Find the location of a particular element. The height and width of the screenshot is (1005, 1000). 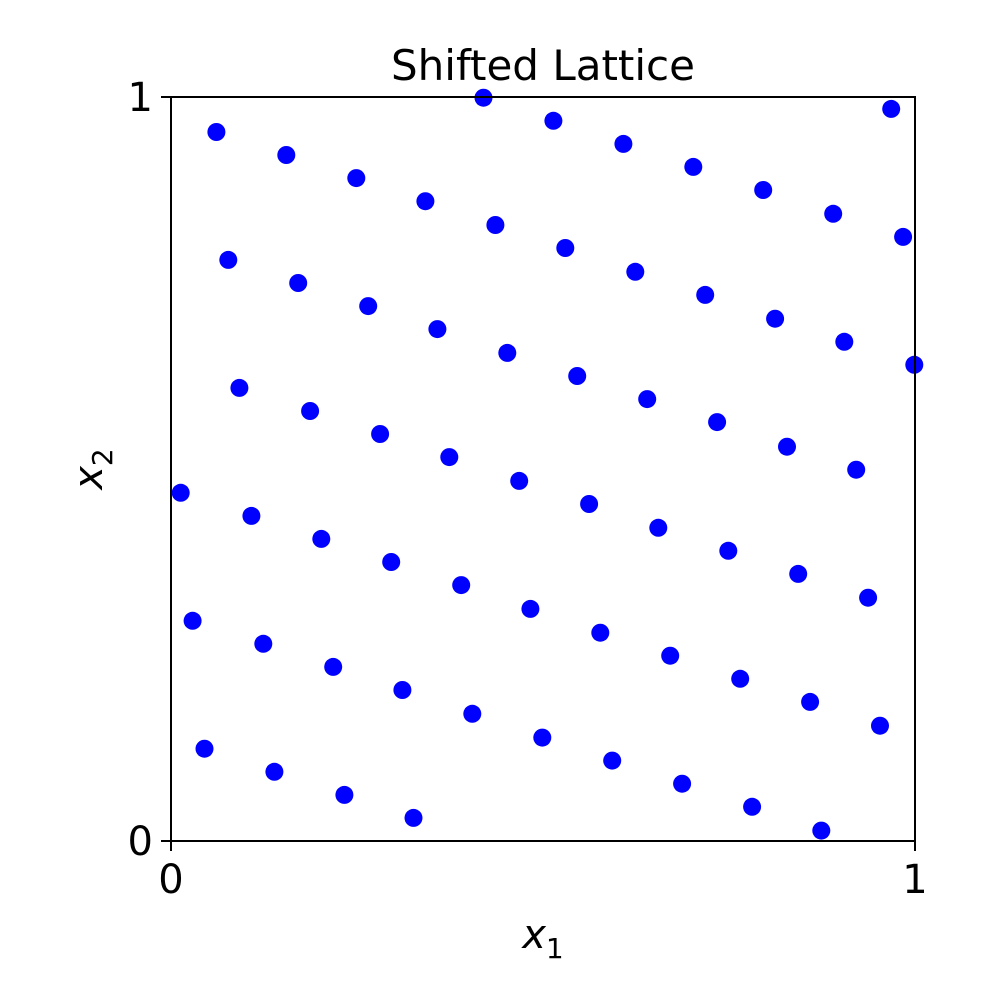

chart-title: Shifted Lattice is located at coordinates (543, 65).